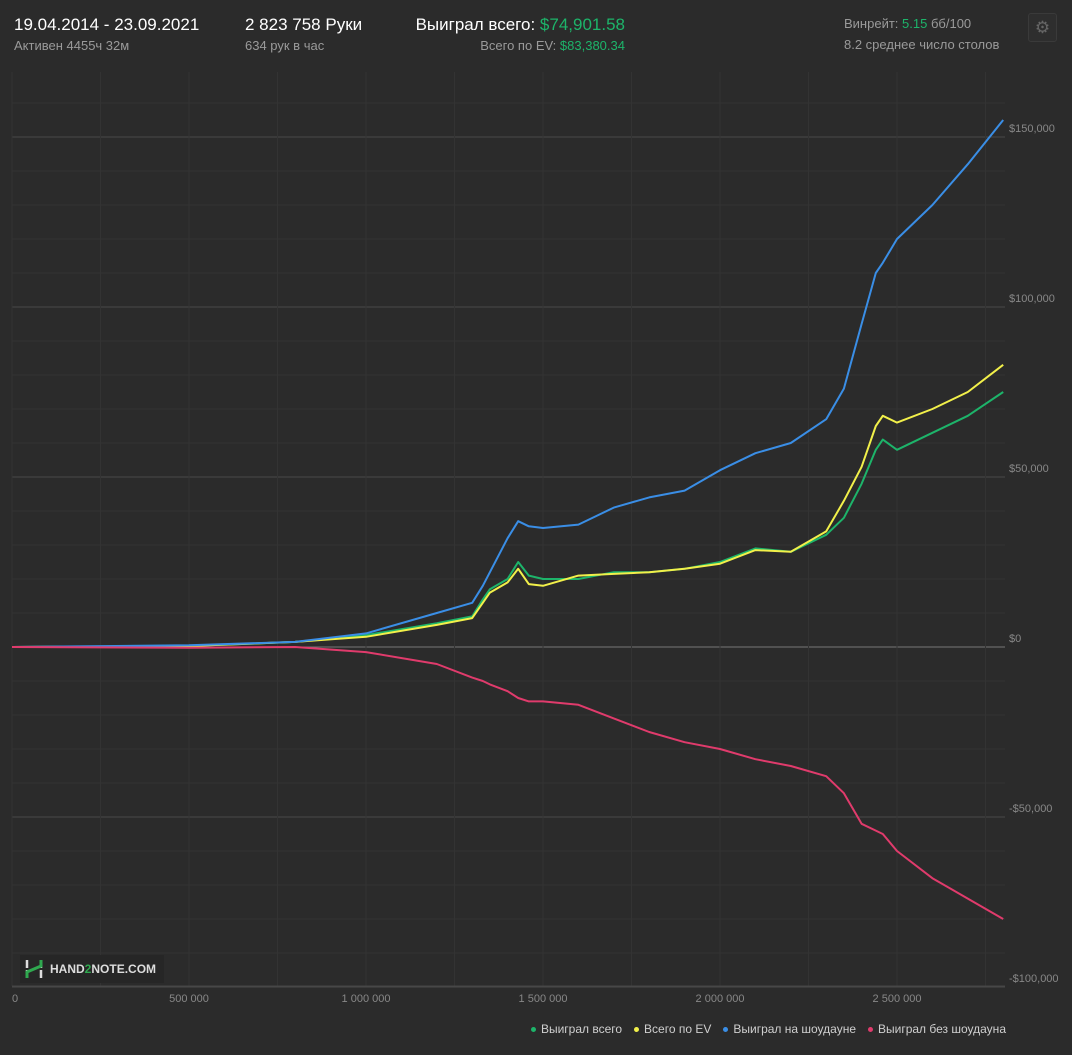  What do you see at coordinates (1034, 979) in the screenshot?
I see `y-tick-label: -$100,000` at bounding box center [1034, 979].